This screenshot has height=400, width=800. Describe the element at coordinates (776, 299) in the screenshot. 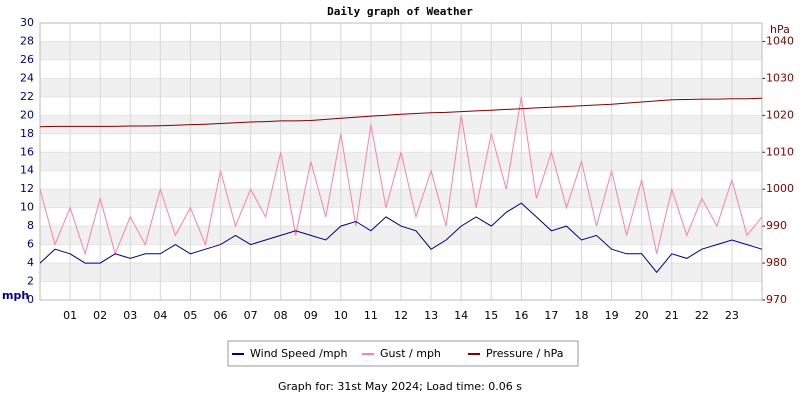

I see `y2-tick-label: 970` at that location.